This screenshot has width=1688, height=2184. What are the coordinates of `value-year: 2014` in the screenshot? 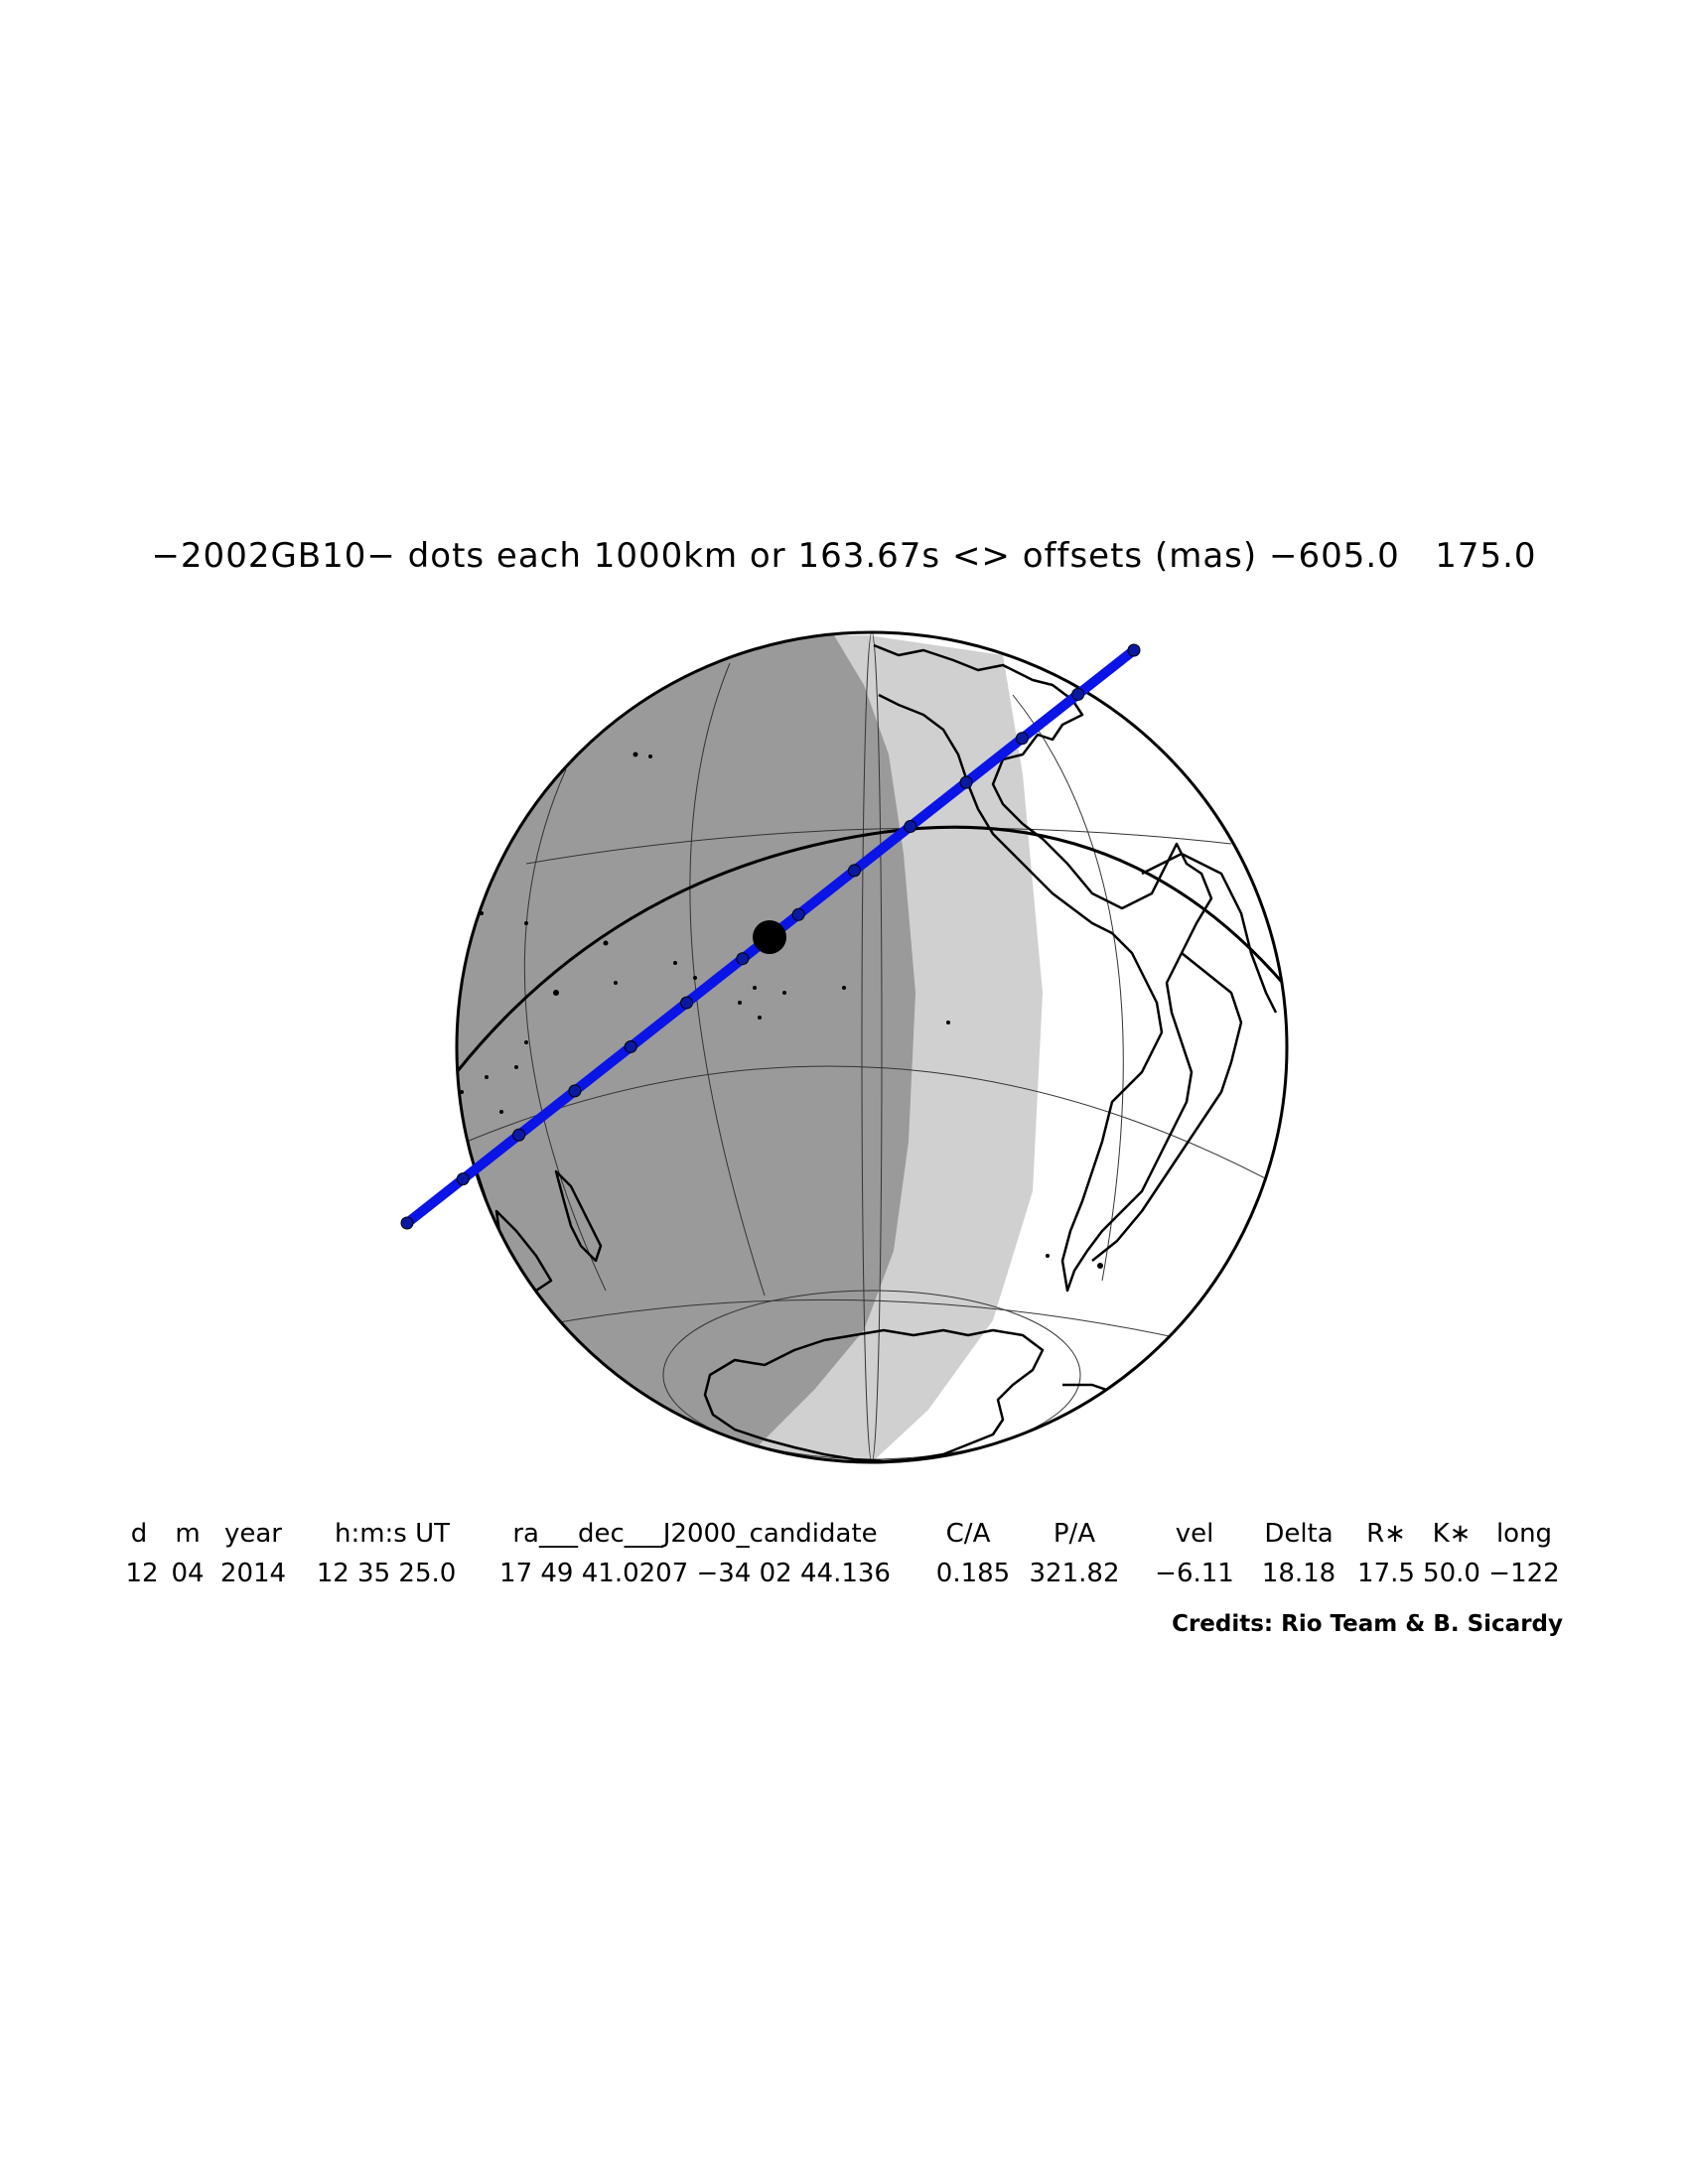 It's located at (253, 1573).